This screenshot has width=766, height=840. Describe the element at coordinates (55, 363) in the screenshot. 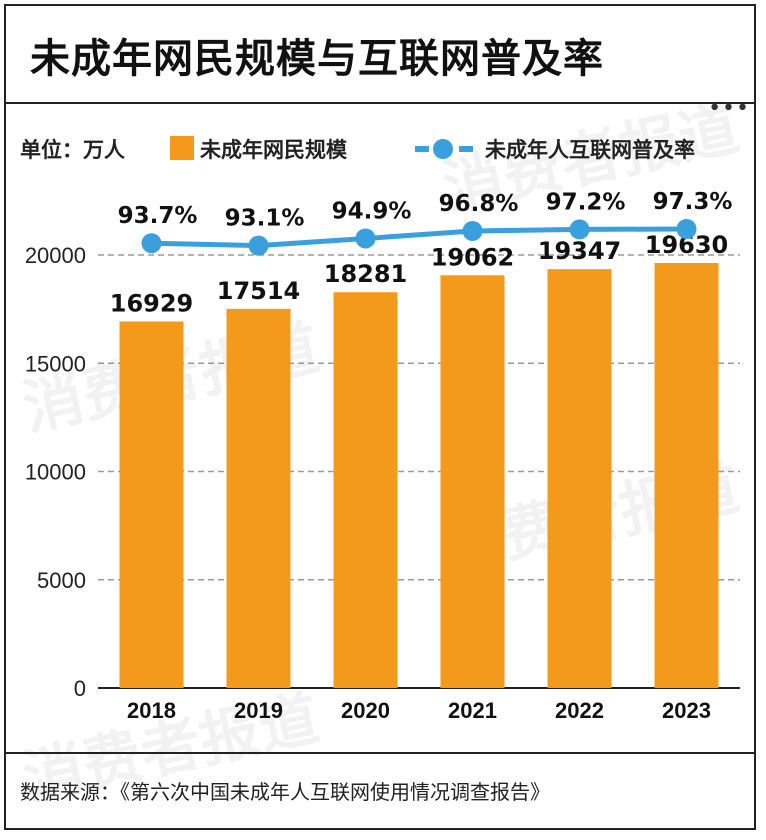

I see `y-tick-label: 15000` at that location.